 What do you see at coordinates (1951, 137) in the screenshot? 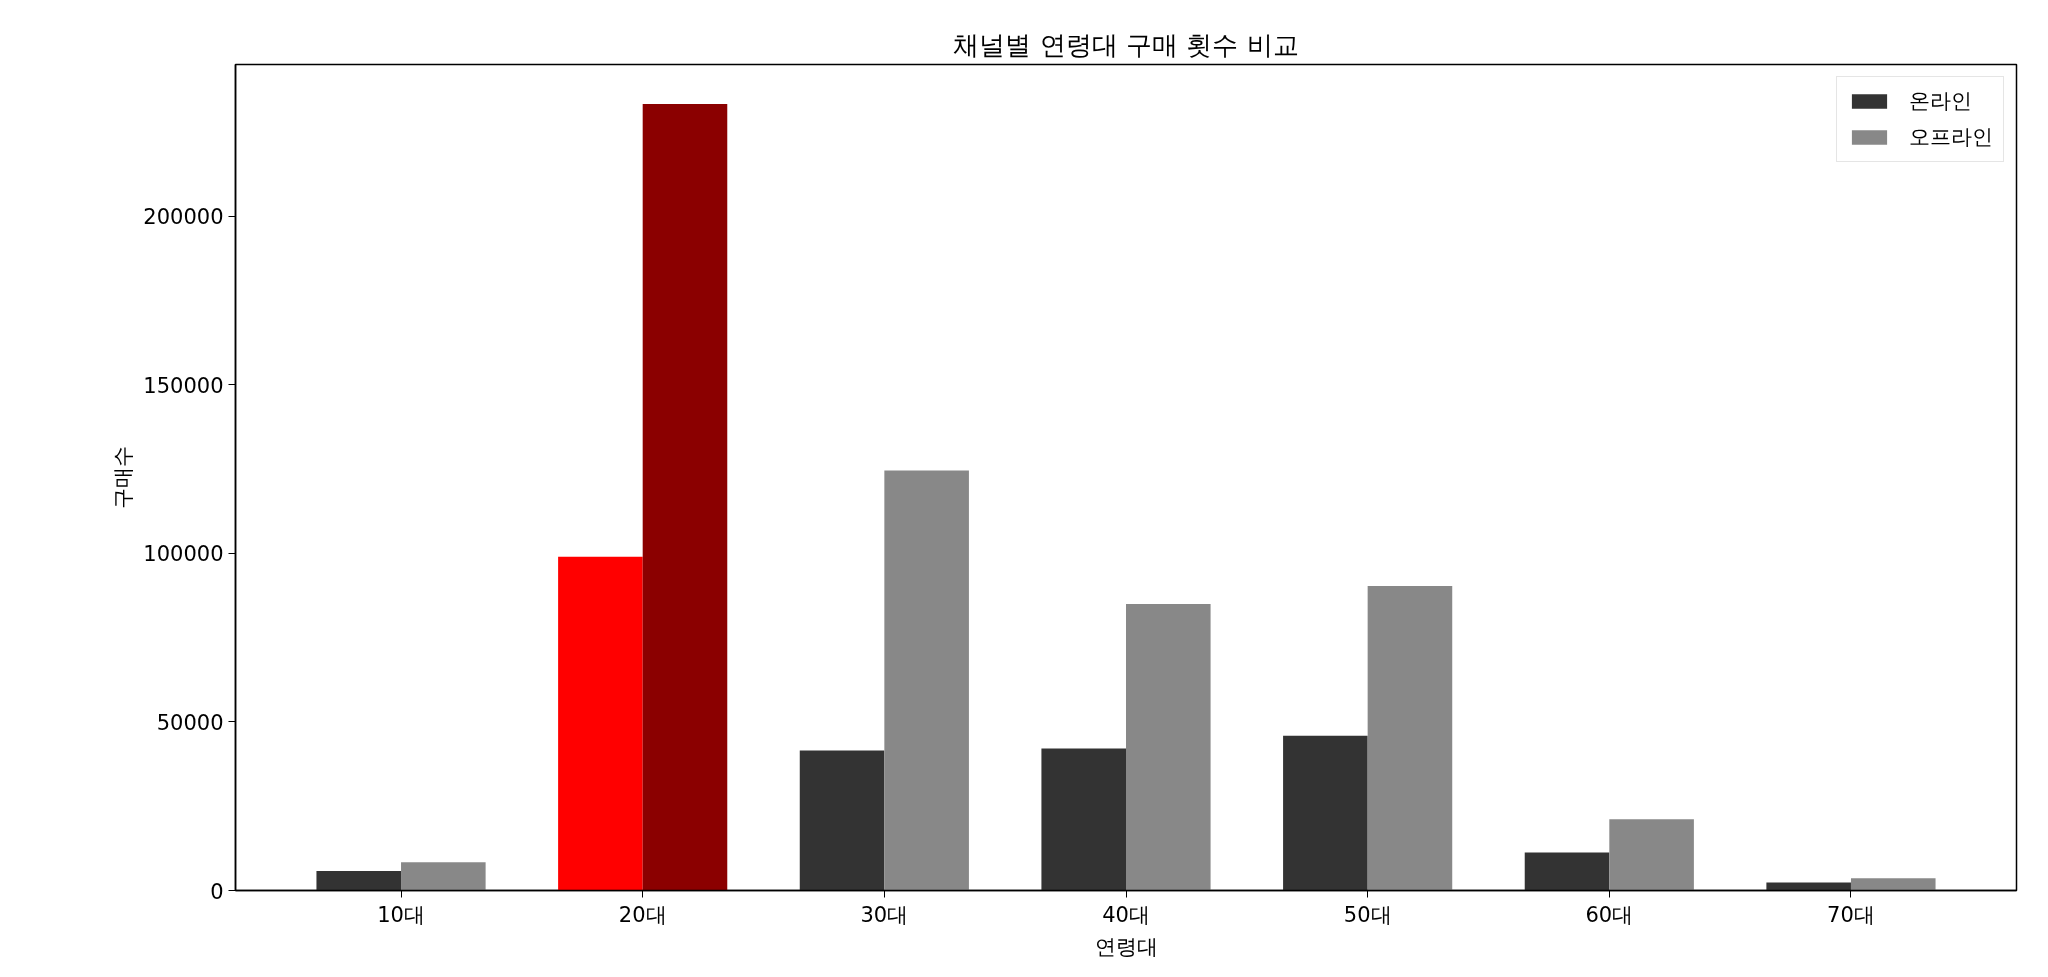
I see `legend-label: 오프라인` at bounding box center [1951, 137].